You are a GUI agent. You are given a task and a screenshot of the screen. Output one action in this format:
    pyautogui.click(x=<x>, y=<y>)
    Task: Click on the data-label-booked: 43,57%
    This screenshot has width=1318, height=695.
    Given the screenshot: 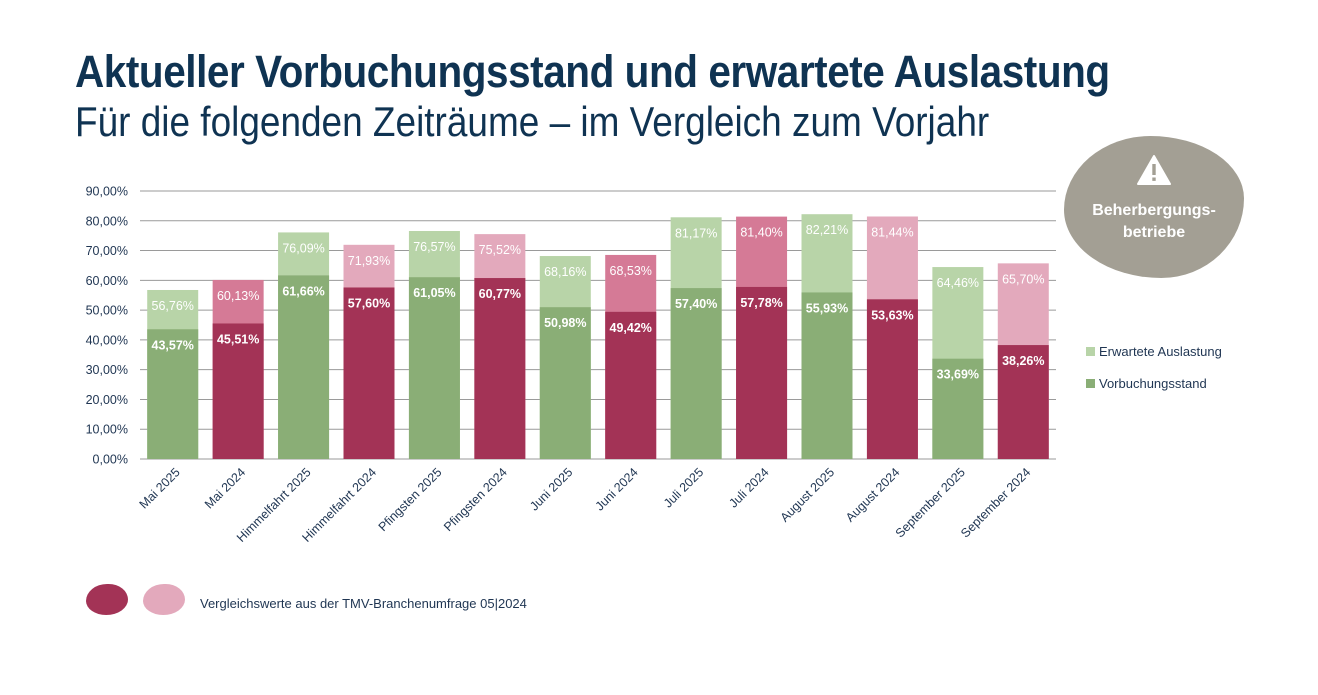 What is the action you would take?
    pyautogui.click(x=173, y=345)
    